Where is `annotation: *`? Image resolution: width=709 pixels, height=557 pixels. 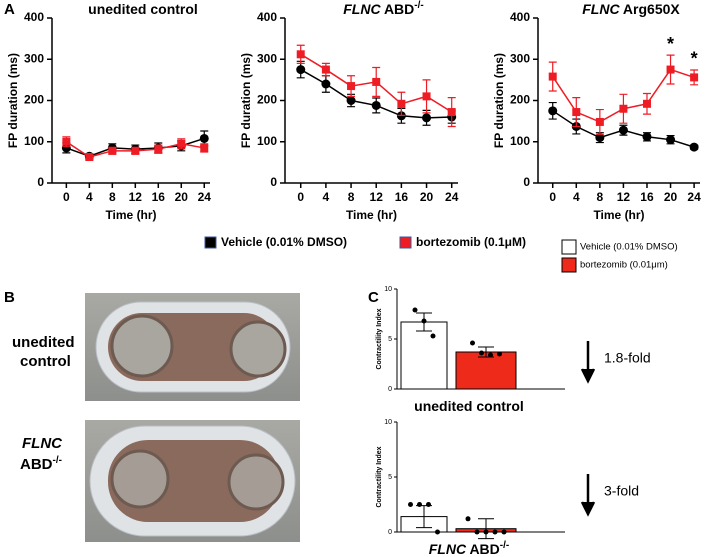 annotation: * is located at coordinates (694, 59).